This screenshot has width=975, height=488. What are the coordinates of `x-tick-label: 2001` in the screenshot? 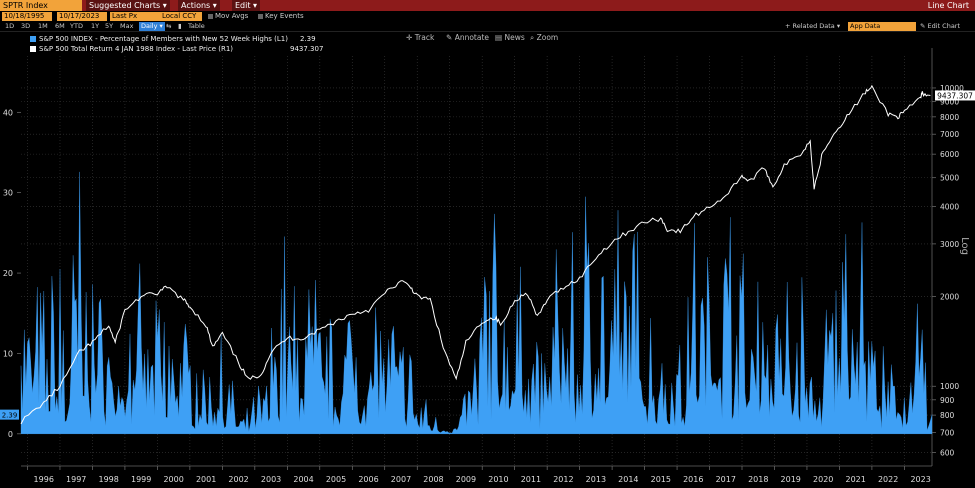 It's located at (206, 479).